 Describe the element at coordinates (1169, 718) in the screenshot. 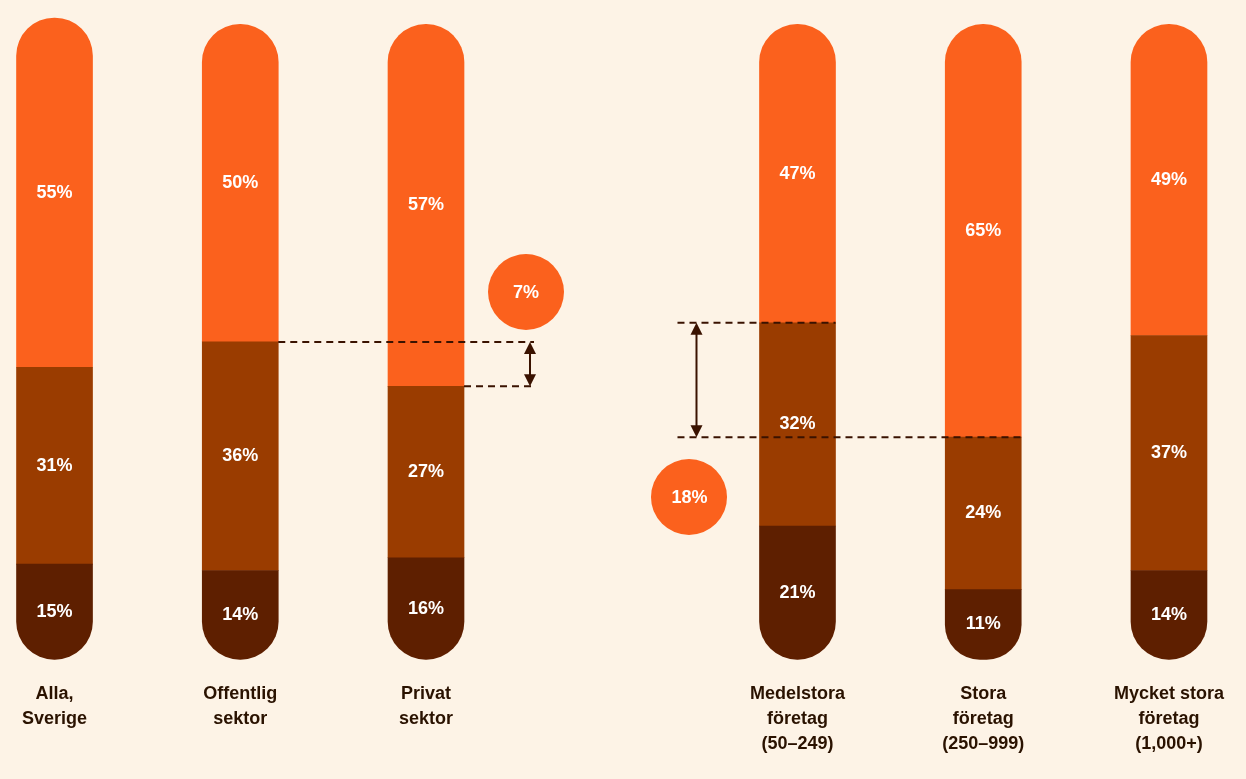

I see `x-tick-label: Mycket stora företag (1,000+)` at that location.